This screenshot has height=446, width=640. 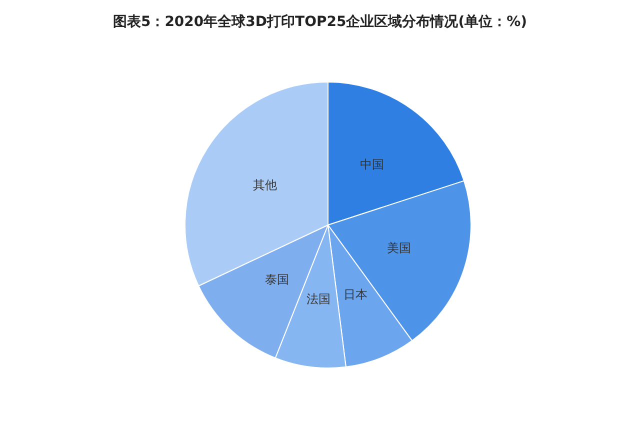 I want to click on chart-title: 图表5：2020年全球3D打印TOP25企业区域分布情况(单位：%), so click(x=320, y=22).